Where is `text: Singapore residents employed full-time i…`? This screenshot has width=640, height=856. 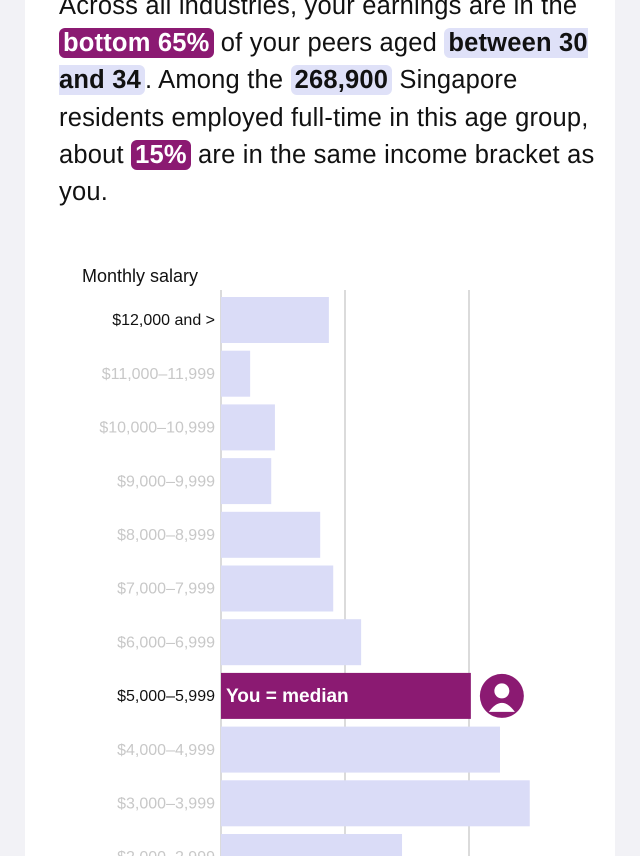
text: Singapore residents employed full-time i… is located at coordinates (324, 117).